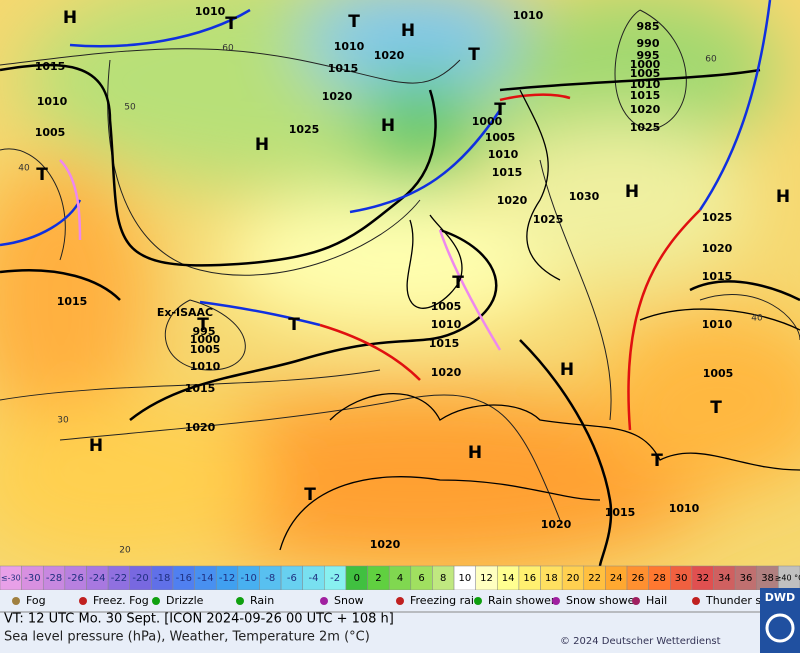  I want to click on isobar-label: 990, so click(648, 43).